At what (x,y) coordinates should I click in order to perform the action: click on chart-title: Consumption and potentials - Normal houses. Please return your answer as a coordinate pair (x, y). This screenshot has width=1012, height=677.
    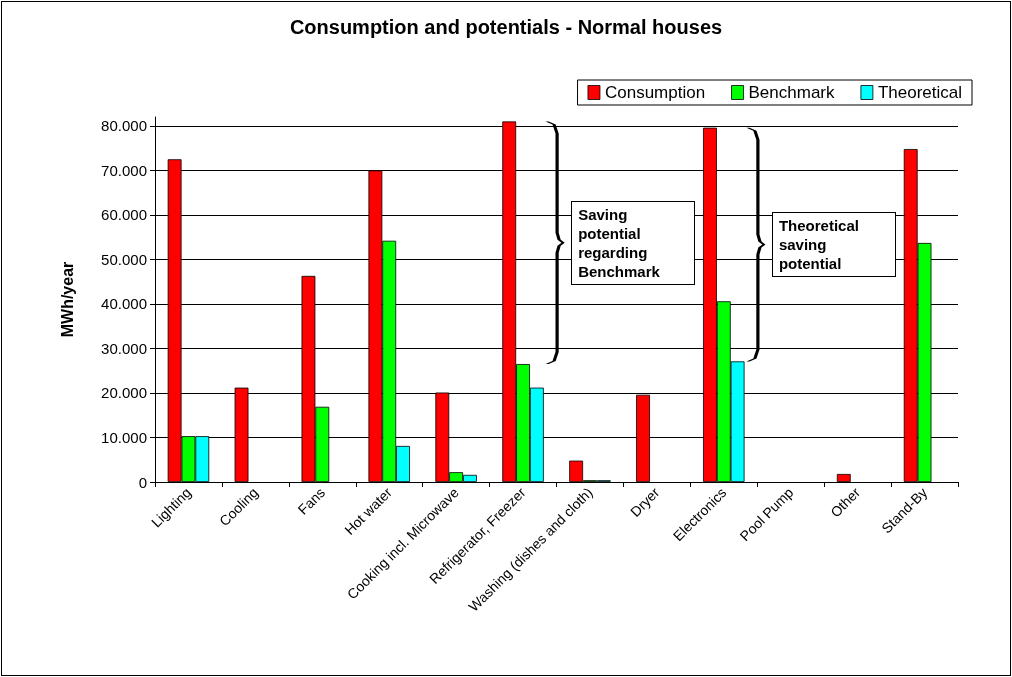
    Looking at the image, I should click on (506, 27).